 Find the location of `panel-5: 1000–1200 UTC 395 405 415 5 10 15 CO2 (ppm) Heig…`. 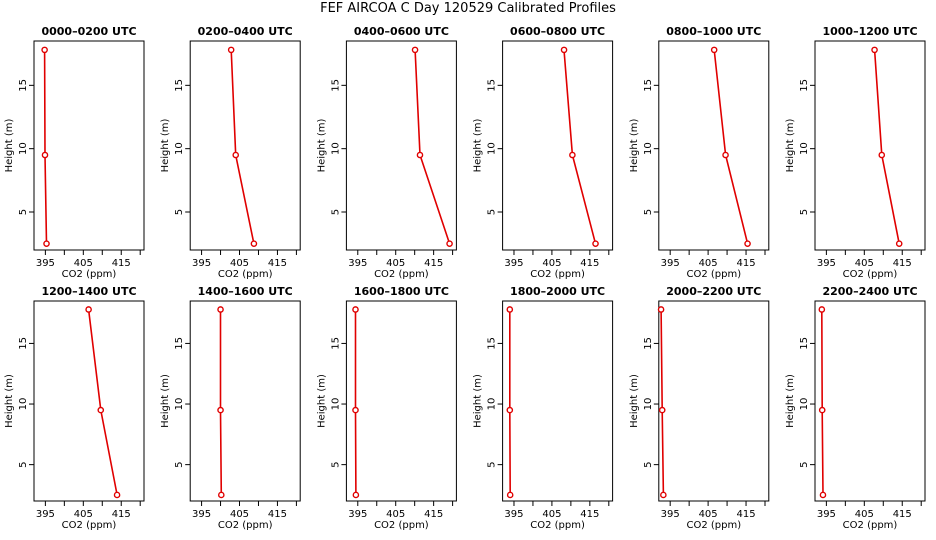

panel-5: 1000–1200 UTC 395 405 415 5 10 15 CO2 (ppm) Heig… is located at coordinates (855, 152).